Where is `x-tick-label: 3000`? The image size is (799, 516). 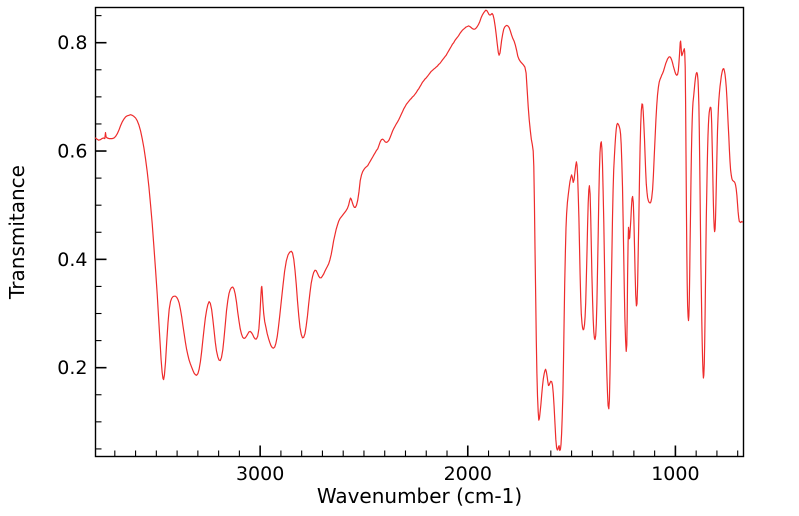
x-tick-label: 3000 is located at coordinates (260, 474).